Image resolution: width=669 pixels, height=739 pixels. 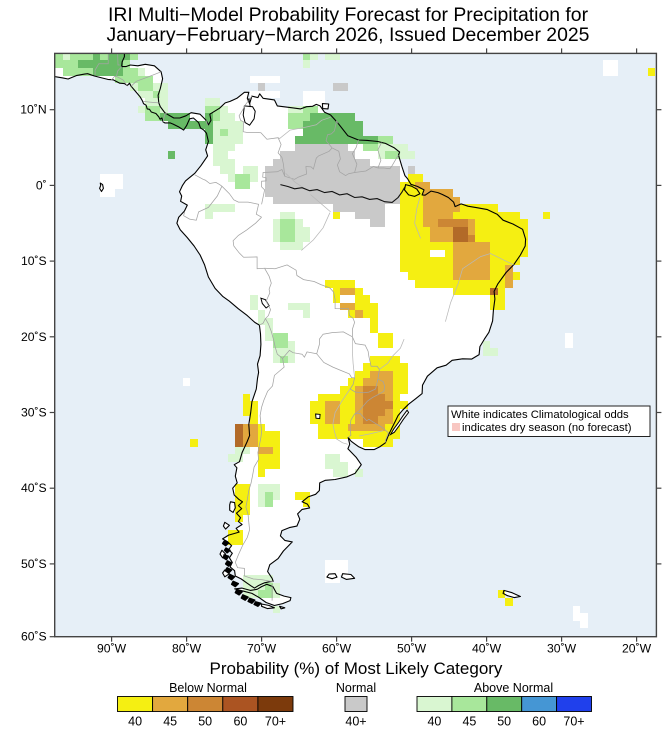 What do you see at coordinates (513, 688) in the screenshot?
I see `svg-text: Above Normal` at bounding box center [513, 688].